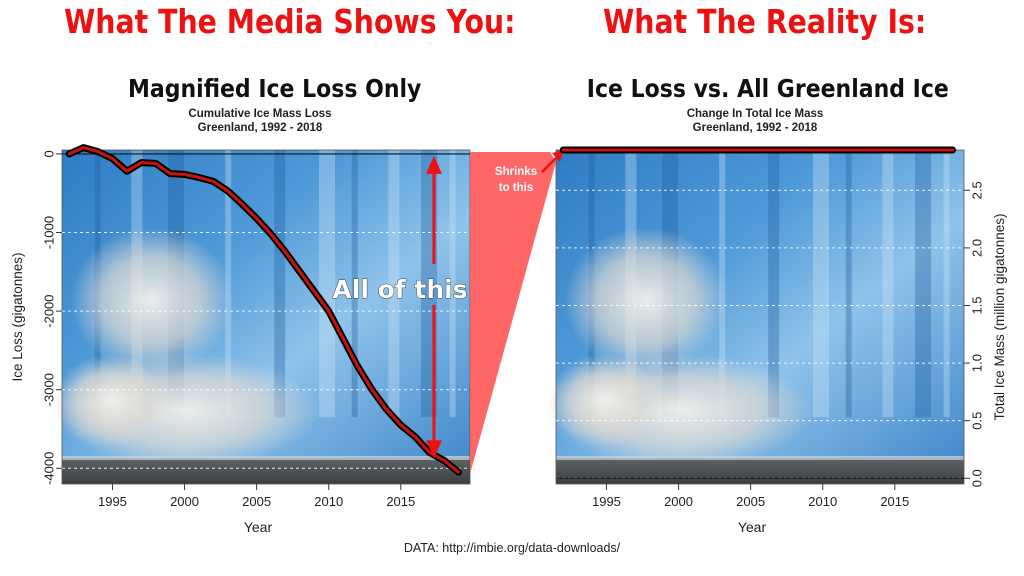  What do you see at coordinates (48, 232) in the screenshot?
I see `y-tick-label: -1000` at bounding box center [48, 232].